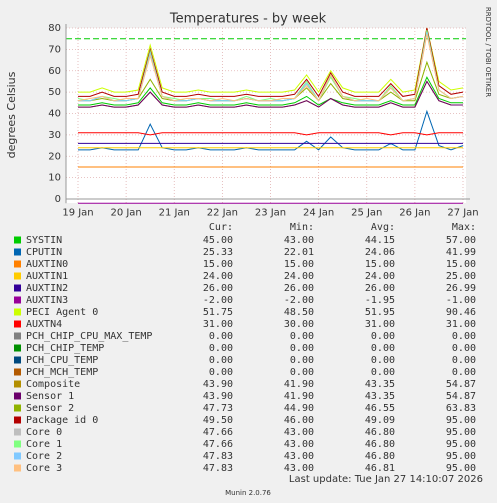  I want to click on legend-stat: 26.99, so click(461, 288).